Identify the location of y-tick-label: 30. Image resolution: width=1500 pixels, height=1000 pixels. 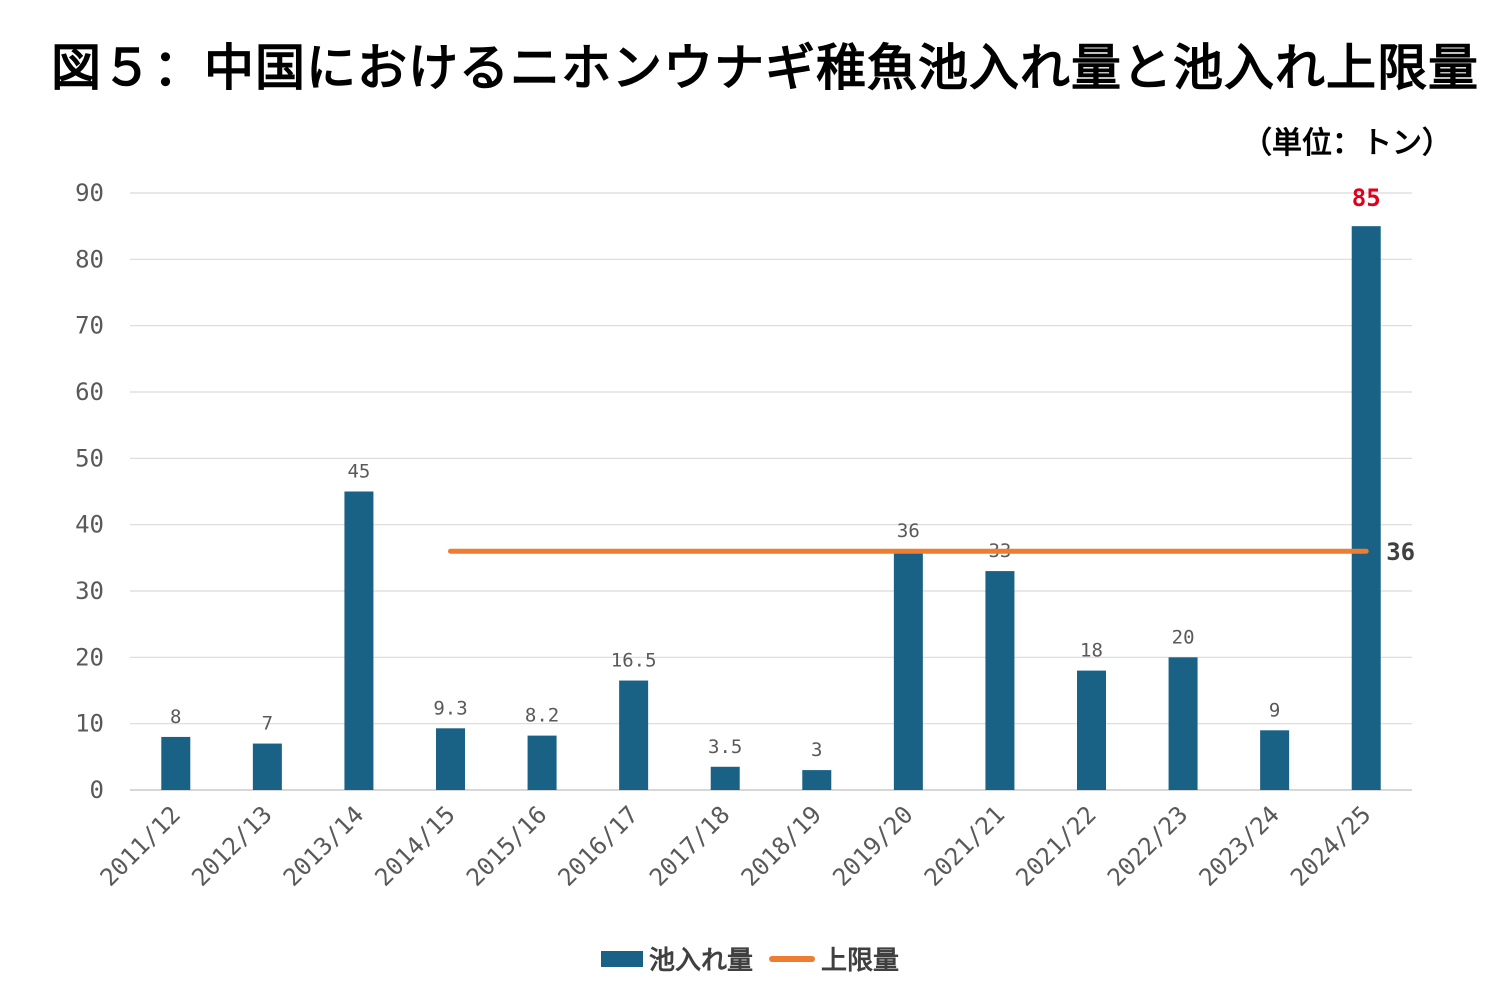
(89, 591).